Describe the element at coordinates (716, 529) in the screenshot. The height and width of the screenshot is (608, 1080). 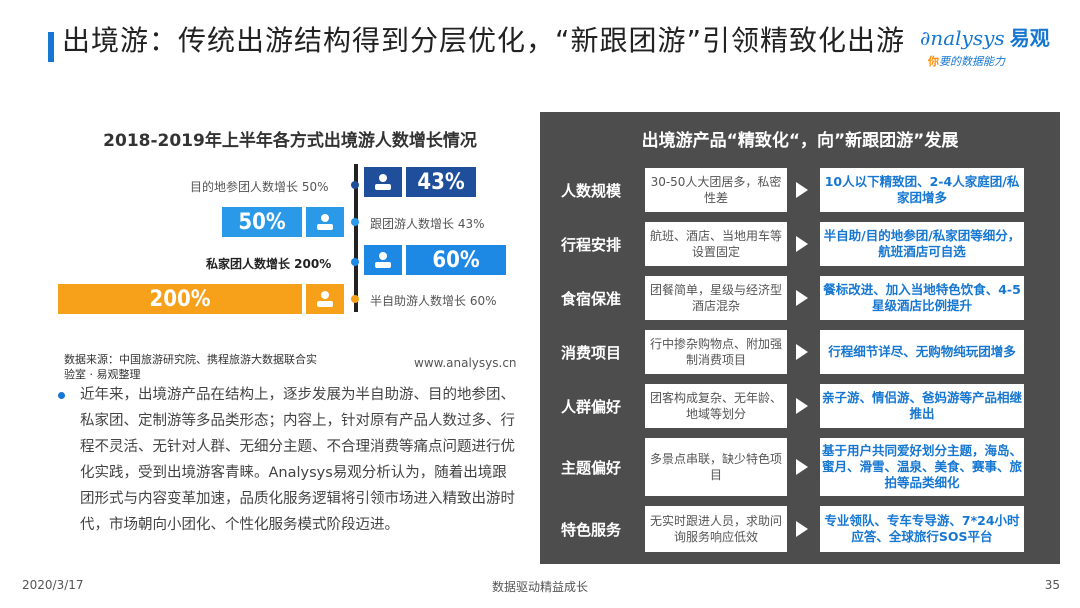
I see `old-feature: 无实时跟进人员，求助问询服务响应低效` at that location.